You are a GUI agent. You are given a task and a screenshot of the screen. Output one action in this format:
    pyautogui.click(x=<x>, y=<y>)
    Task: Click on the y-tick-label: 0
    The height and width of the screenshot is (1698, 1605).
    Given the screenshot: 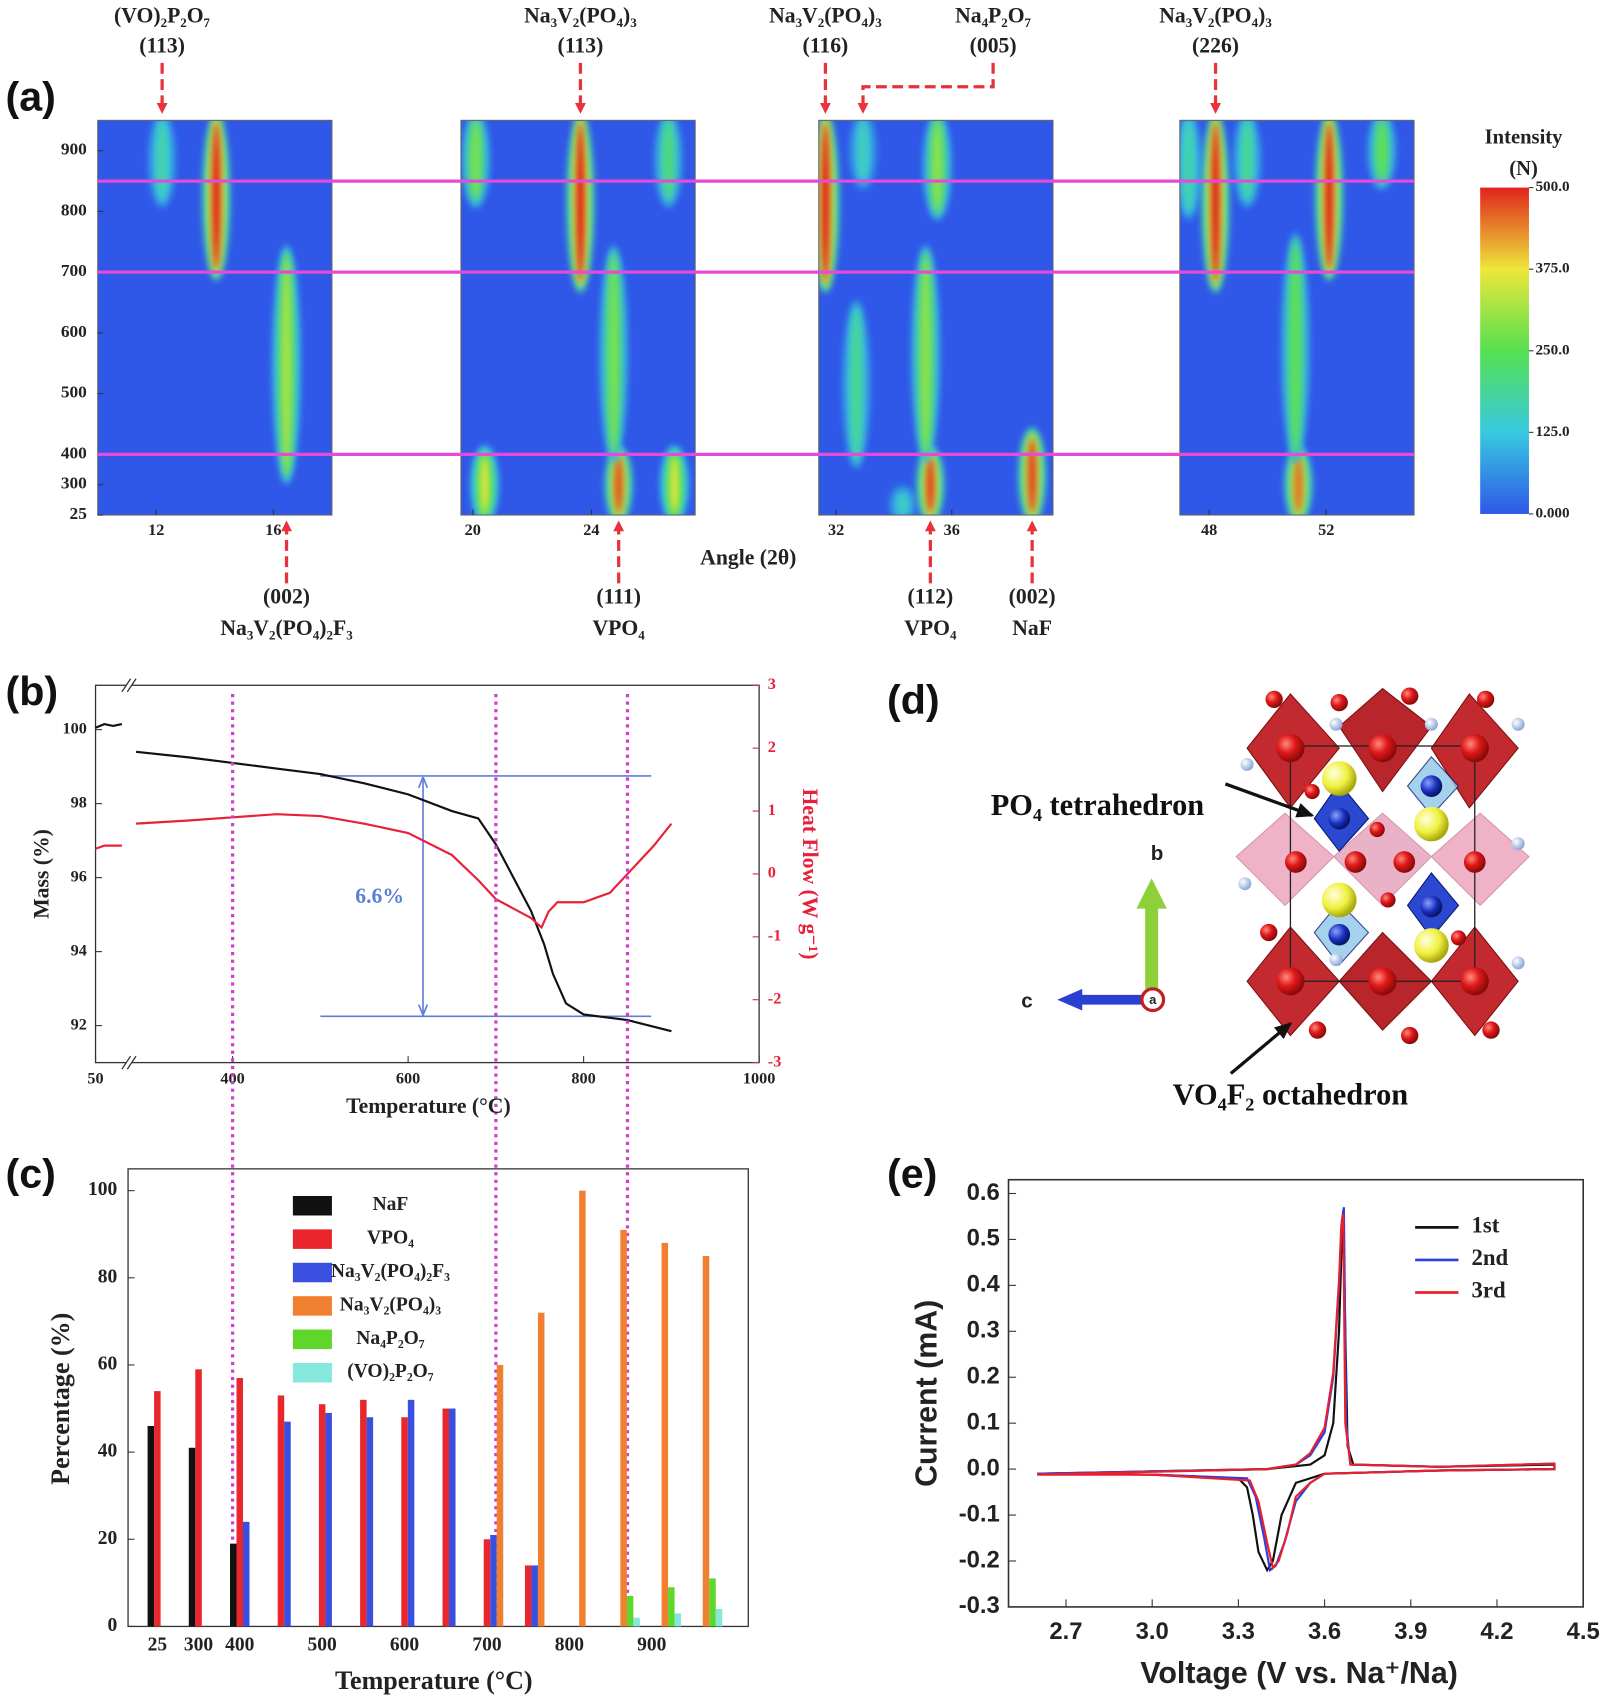 What is the action you would take?
    pyautogui.click(x=112, y=1625)
    